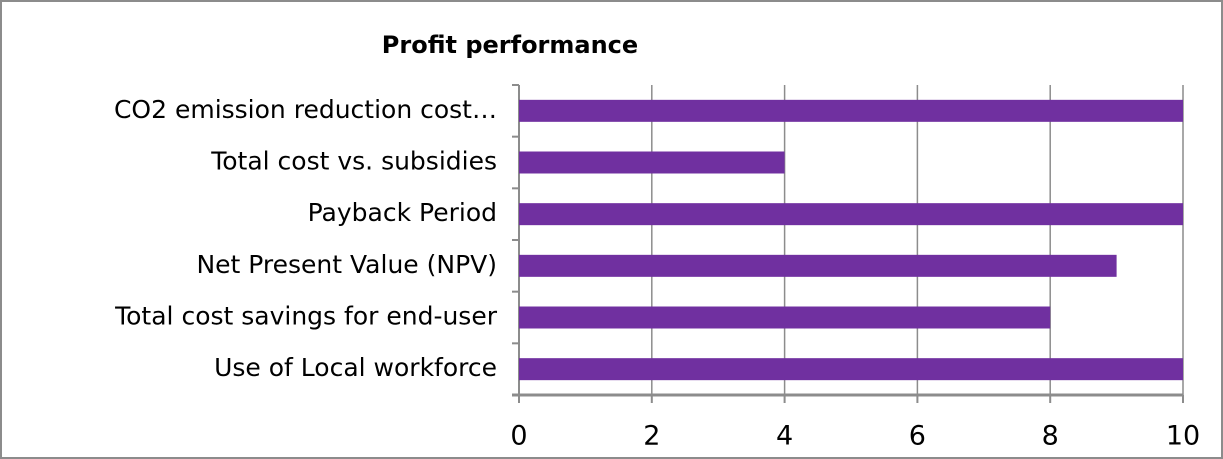 The height and width of the screenshot is (459, 1223). Describe the element at coordinates (1183, 436) in the screenshot. I see `x-tick-label: 10` at that location.